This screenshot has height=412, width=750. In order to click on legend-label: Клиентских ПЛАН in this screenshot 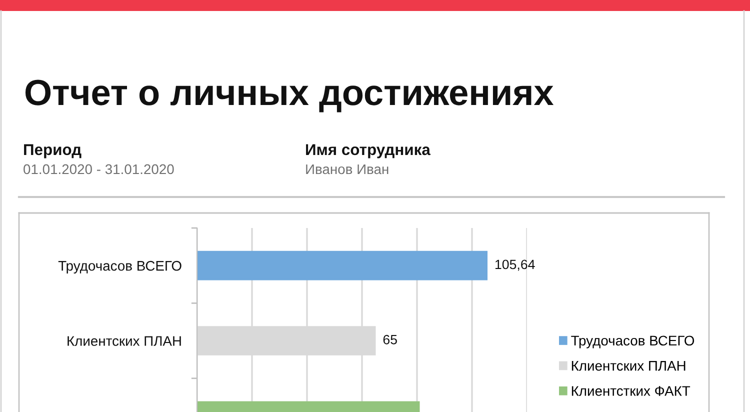, I will do `click(629, 366)`.